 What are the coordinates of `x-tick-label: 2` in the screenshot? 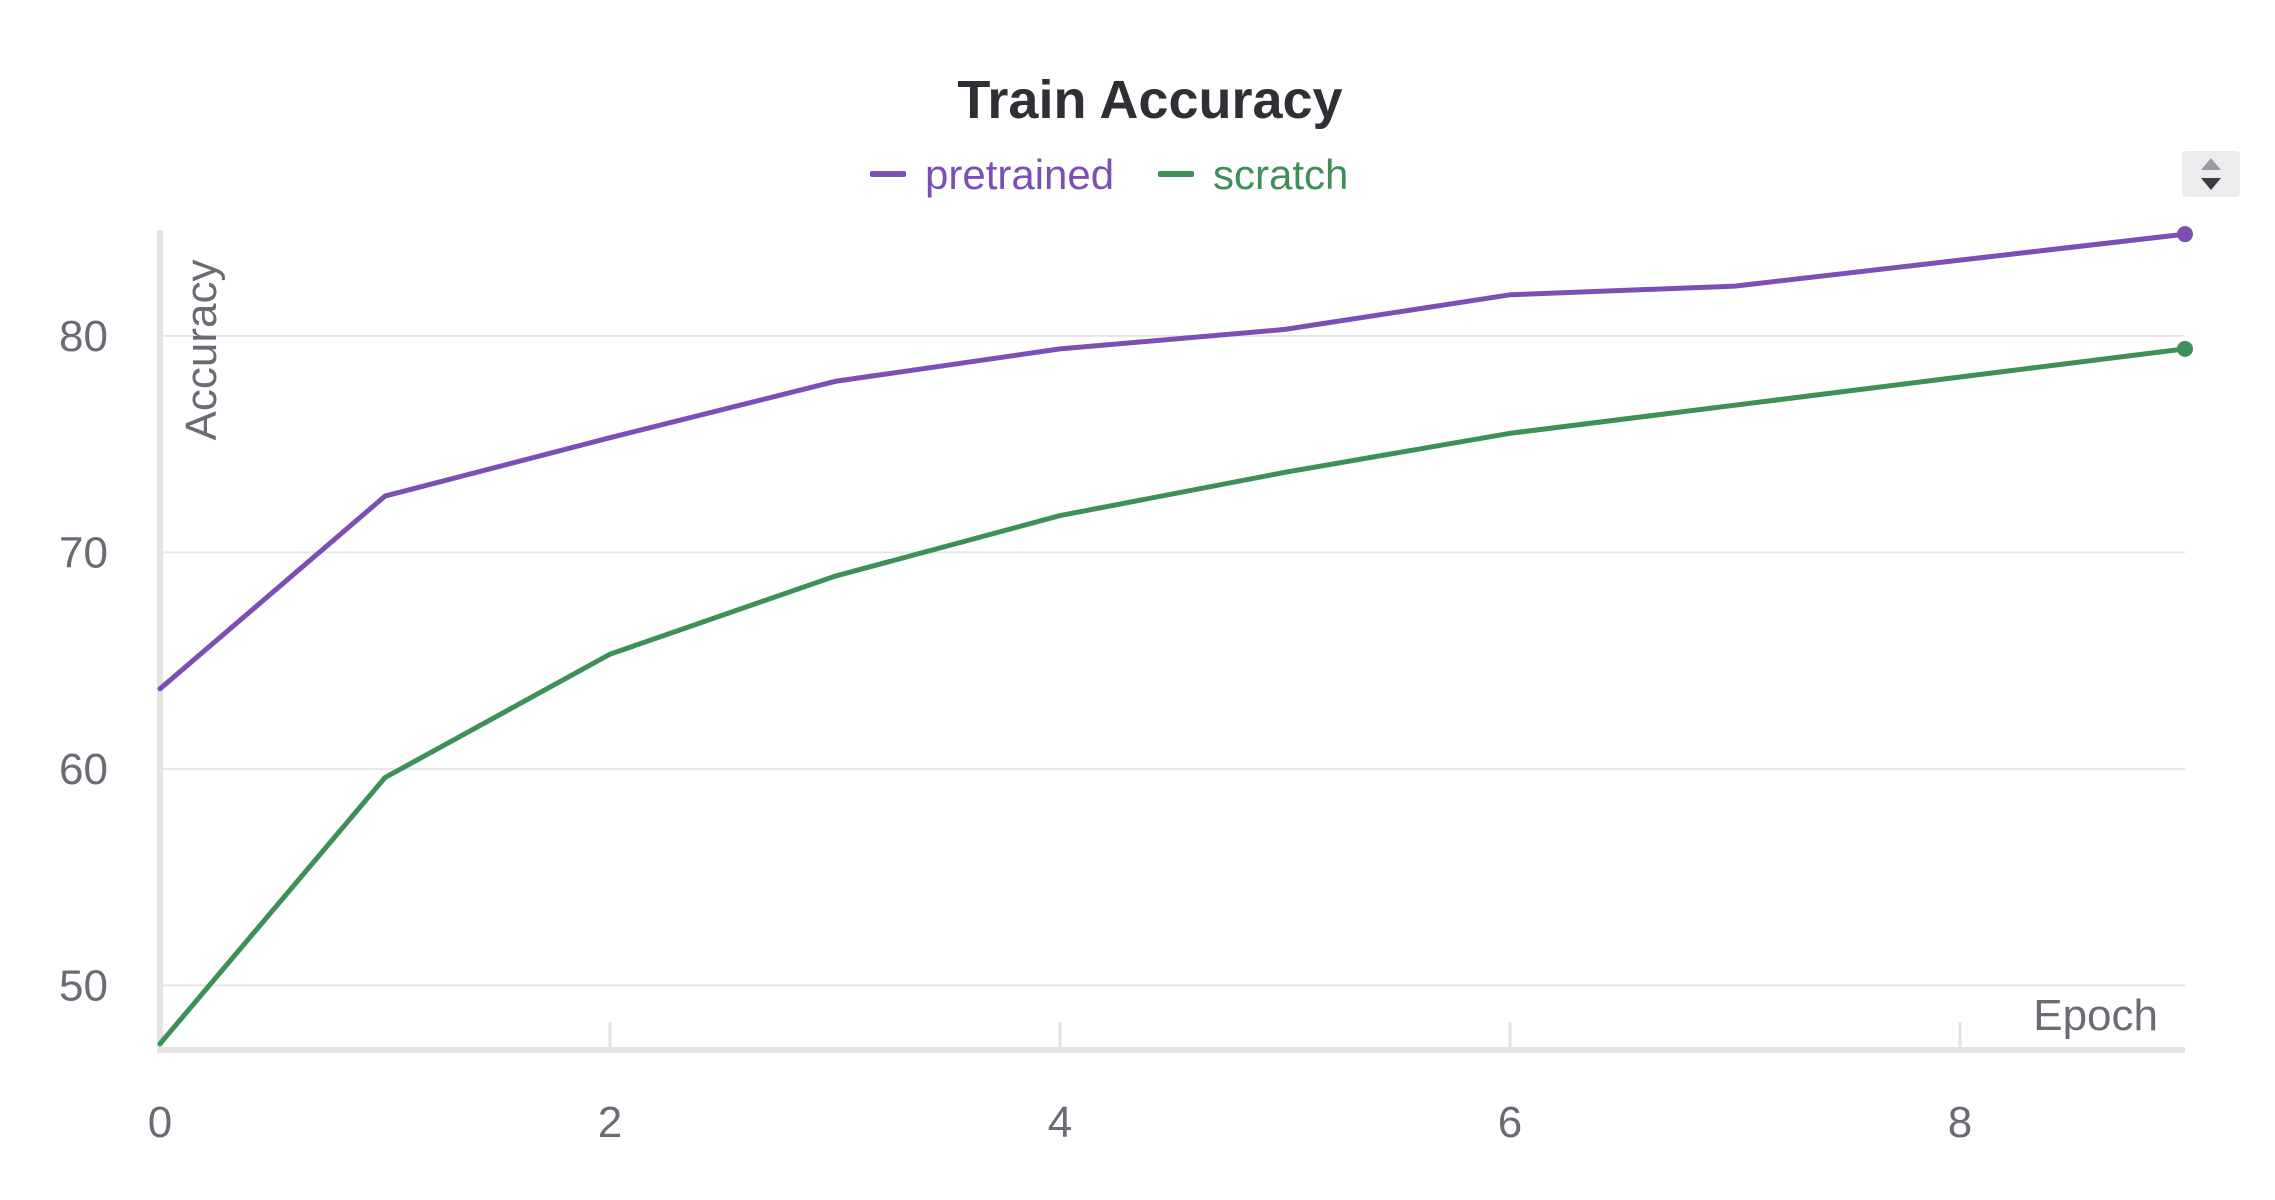 It's located at (610, 1122).